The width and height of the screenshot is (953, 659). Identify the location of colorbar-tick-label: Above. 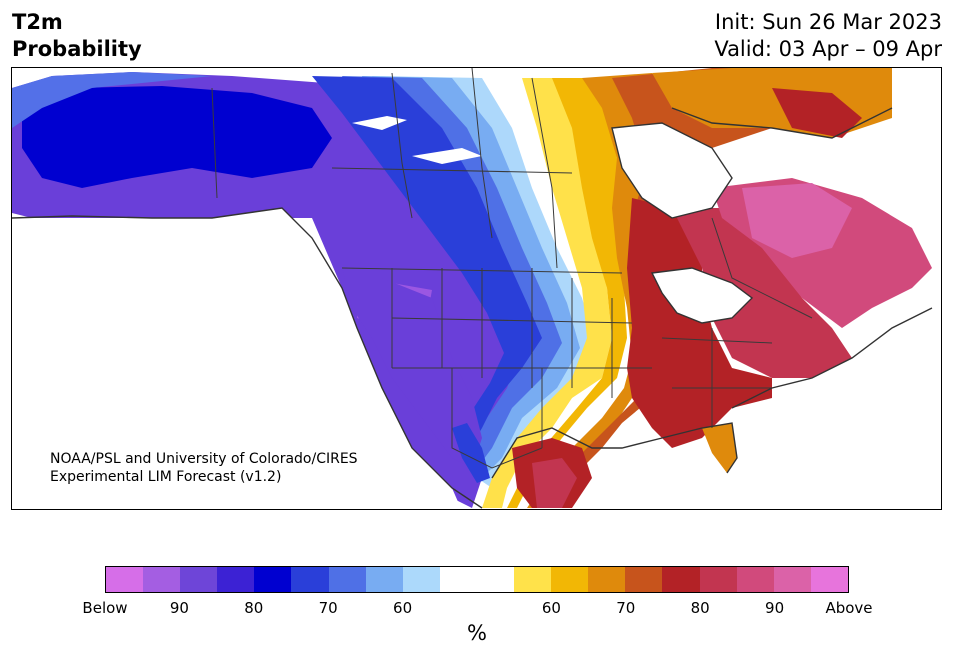
(849, 608).